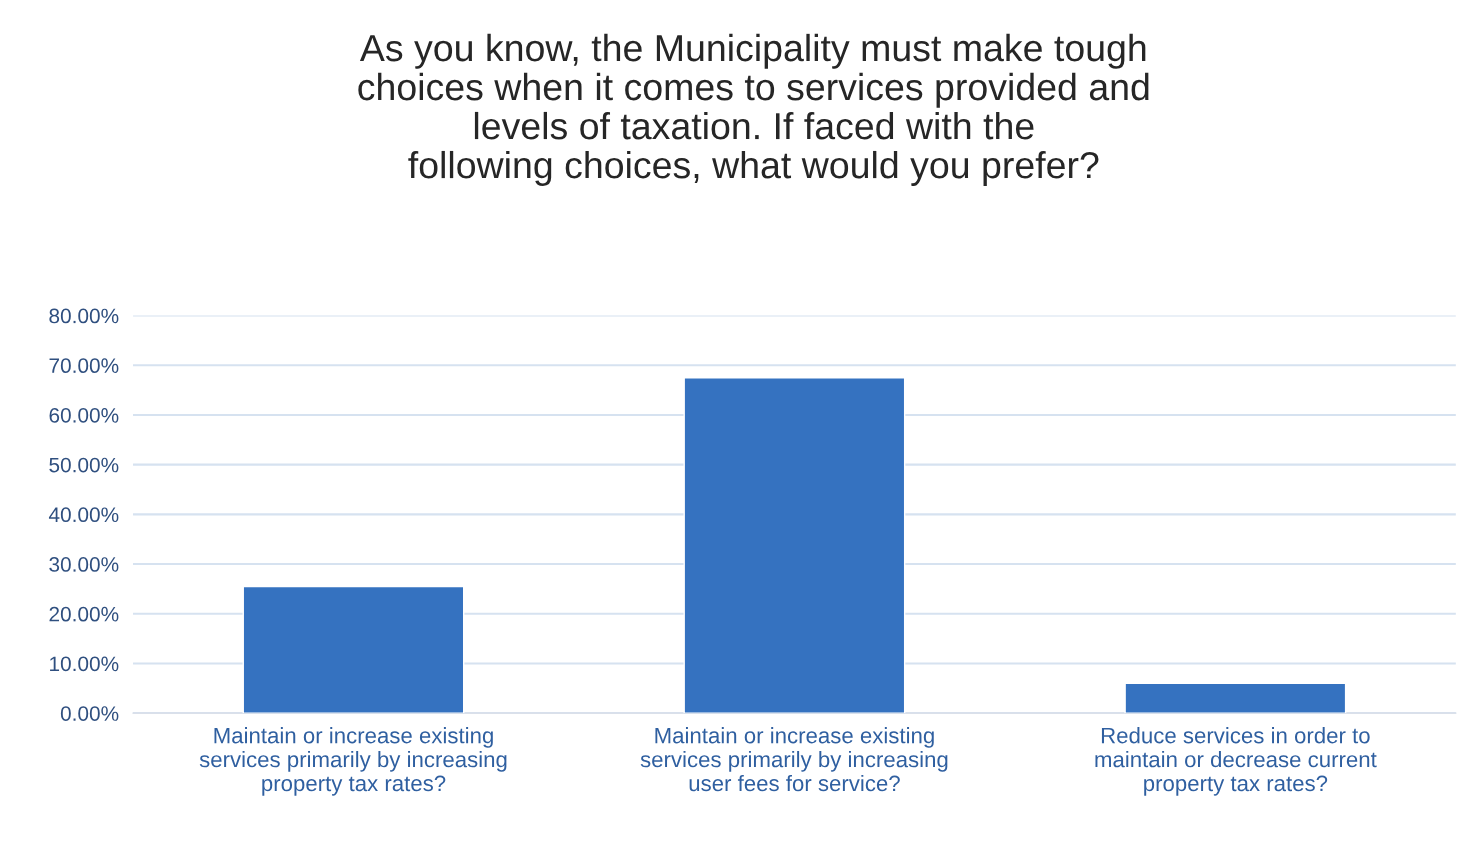 The height and width of the screenshot is (846, 1478). What do you see at coordinates (84, 366) in the screenshot?
I see `y-tick-label: 70.00%` at bounding box center [84, 366].